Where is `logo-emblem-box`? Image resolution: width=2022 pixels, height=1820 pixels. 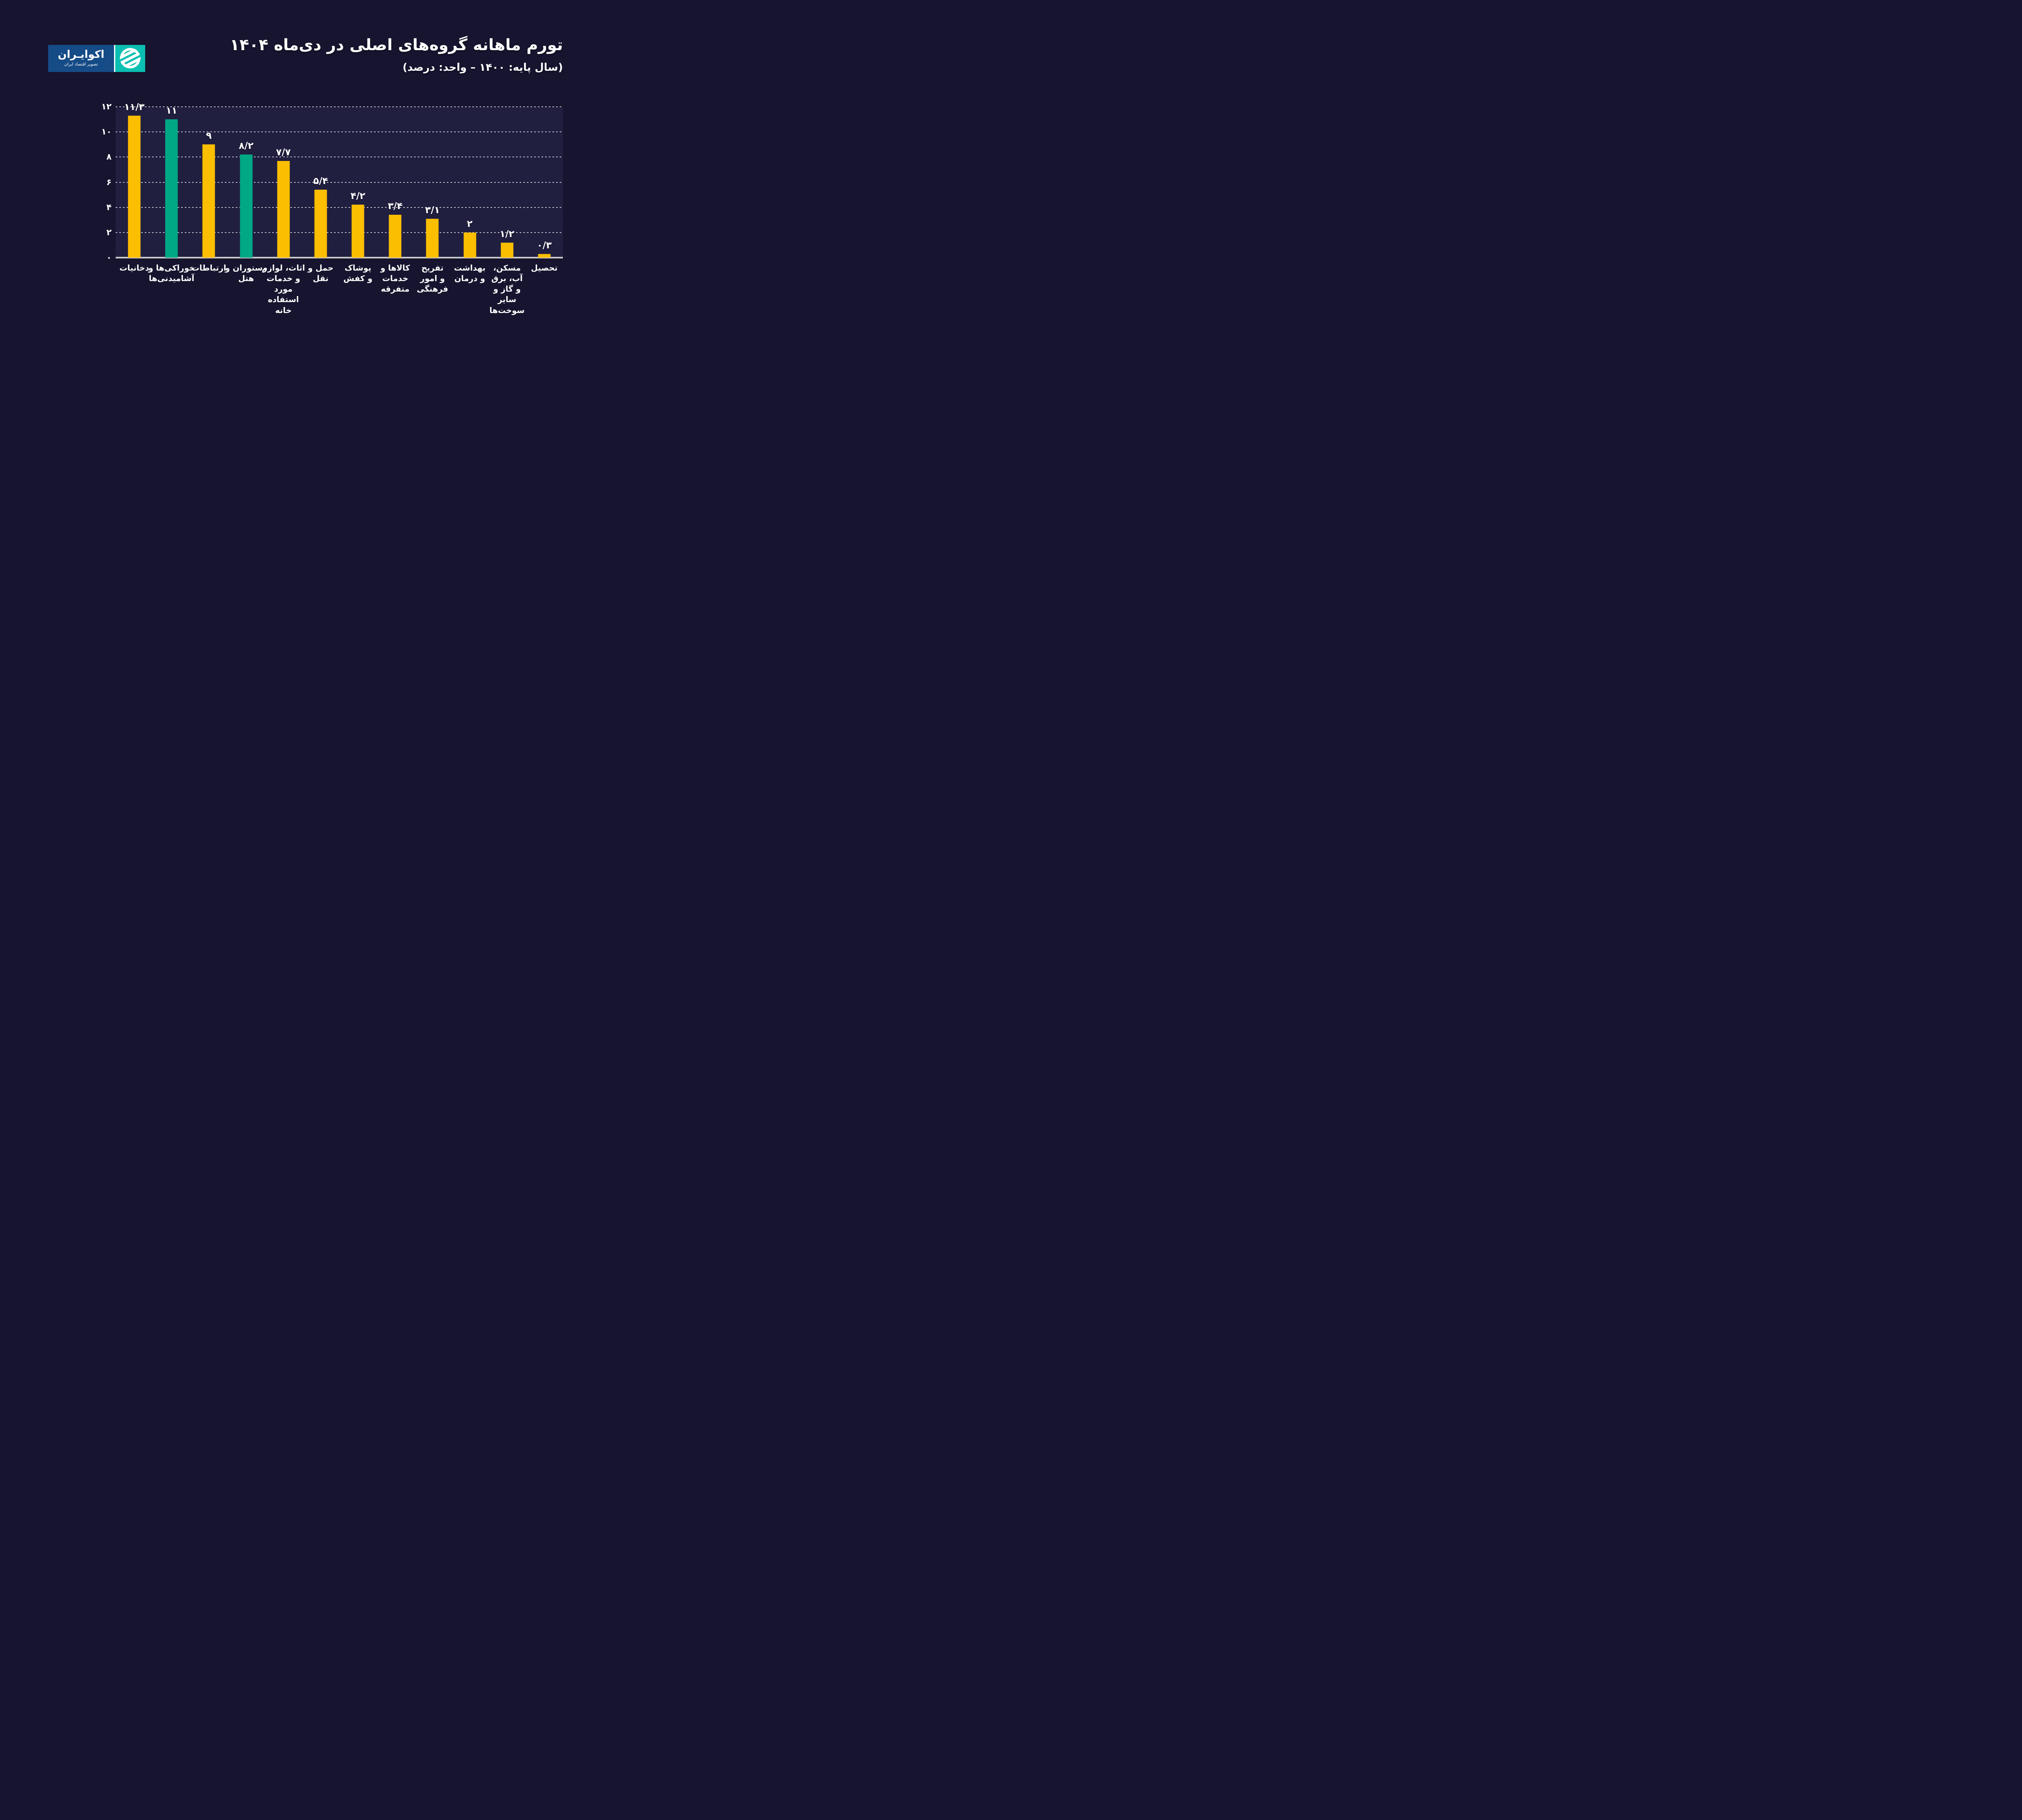 logo-emblem-box is located at coordinates (130, 58).